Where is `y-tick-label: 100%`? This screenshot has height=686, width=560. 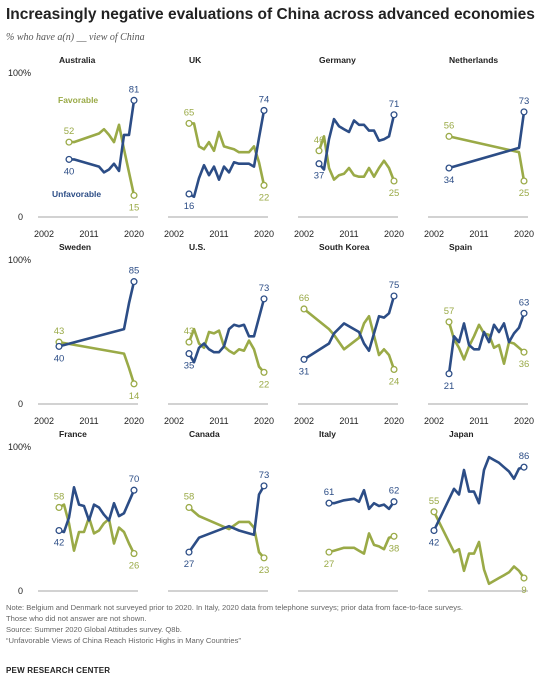 y-tick-label: 100% is located at coordinates (19, 73).